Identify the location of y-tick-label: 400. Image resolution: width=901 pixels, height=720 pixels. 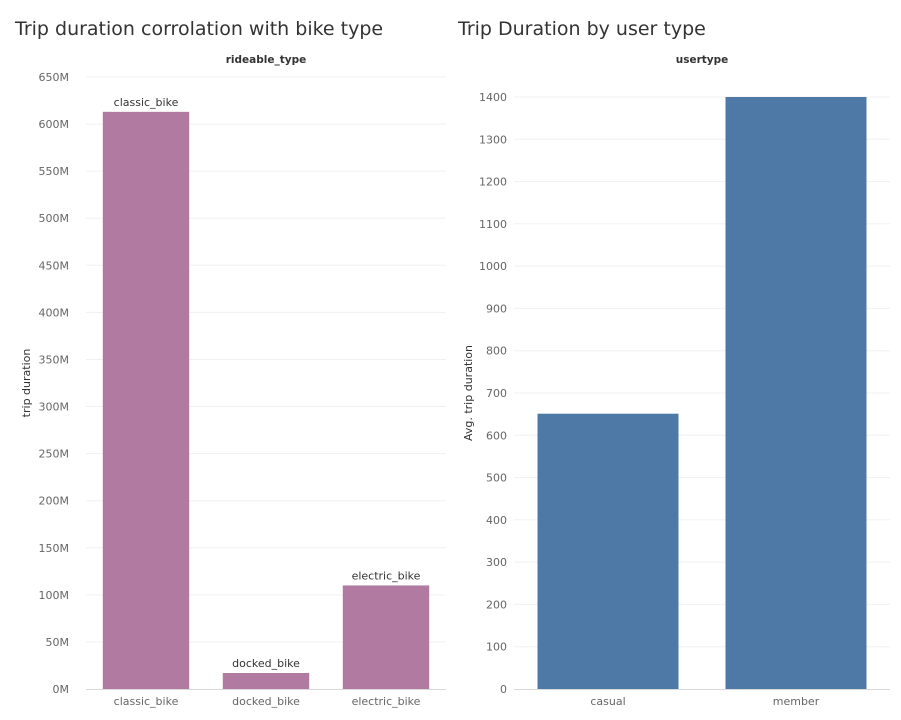
(496, 520).